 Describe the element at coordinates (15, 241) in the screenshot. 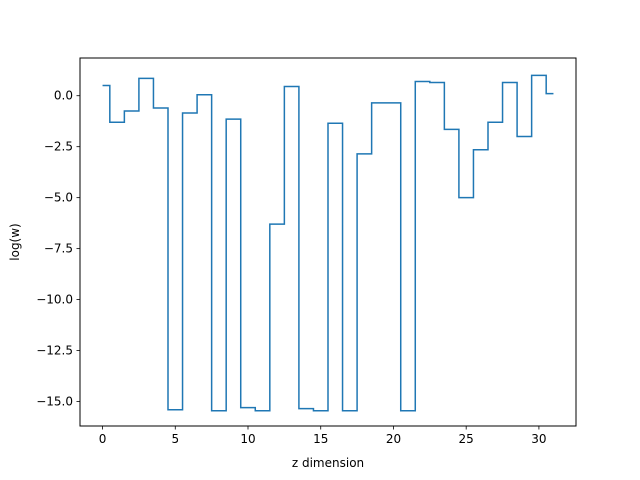

I see `y-axis-label: log(w)` at that location.